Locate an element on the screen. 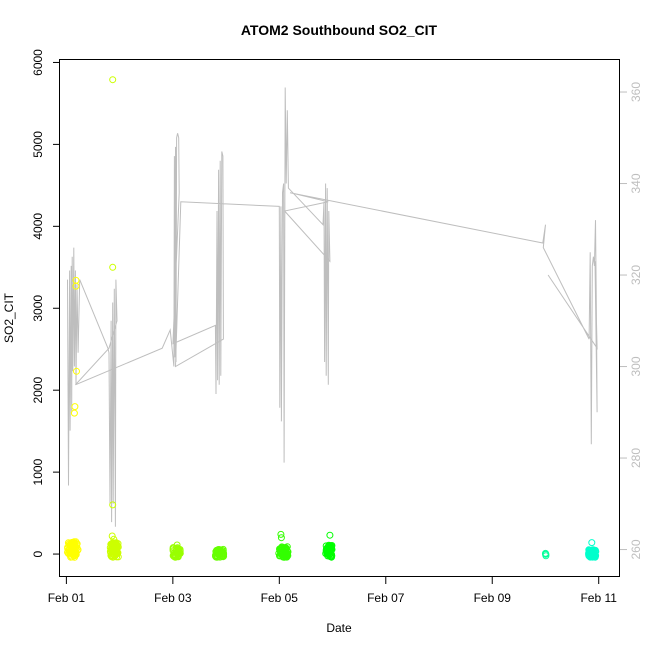 Image resolution: width=650 pixels, height=650 pixels. y2-tick-label: 300 is located at coordinates (636, 366).